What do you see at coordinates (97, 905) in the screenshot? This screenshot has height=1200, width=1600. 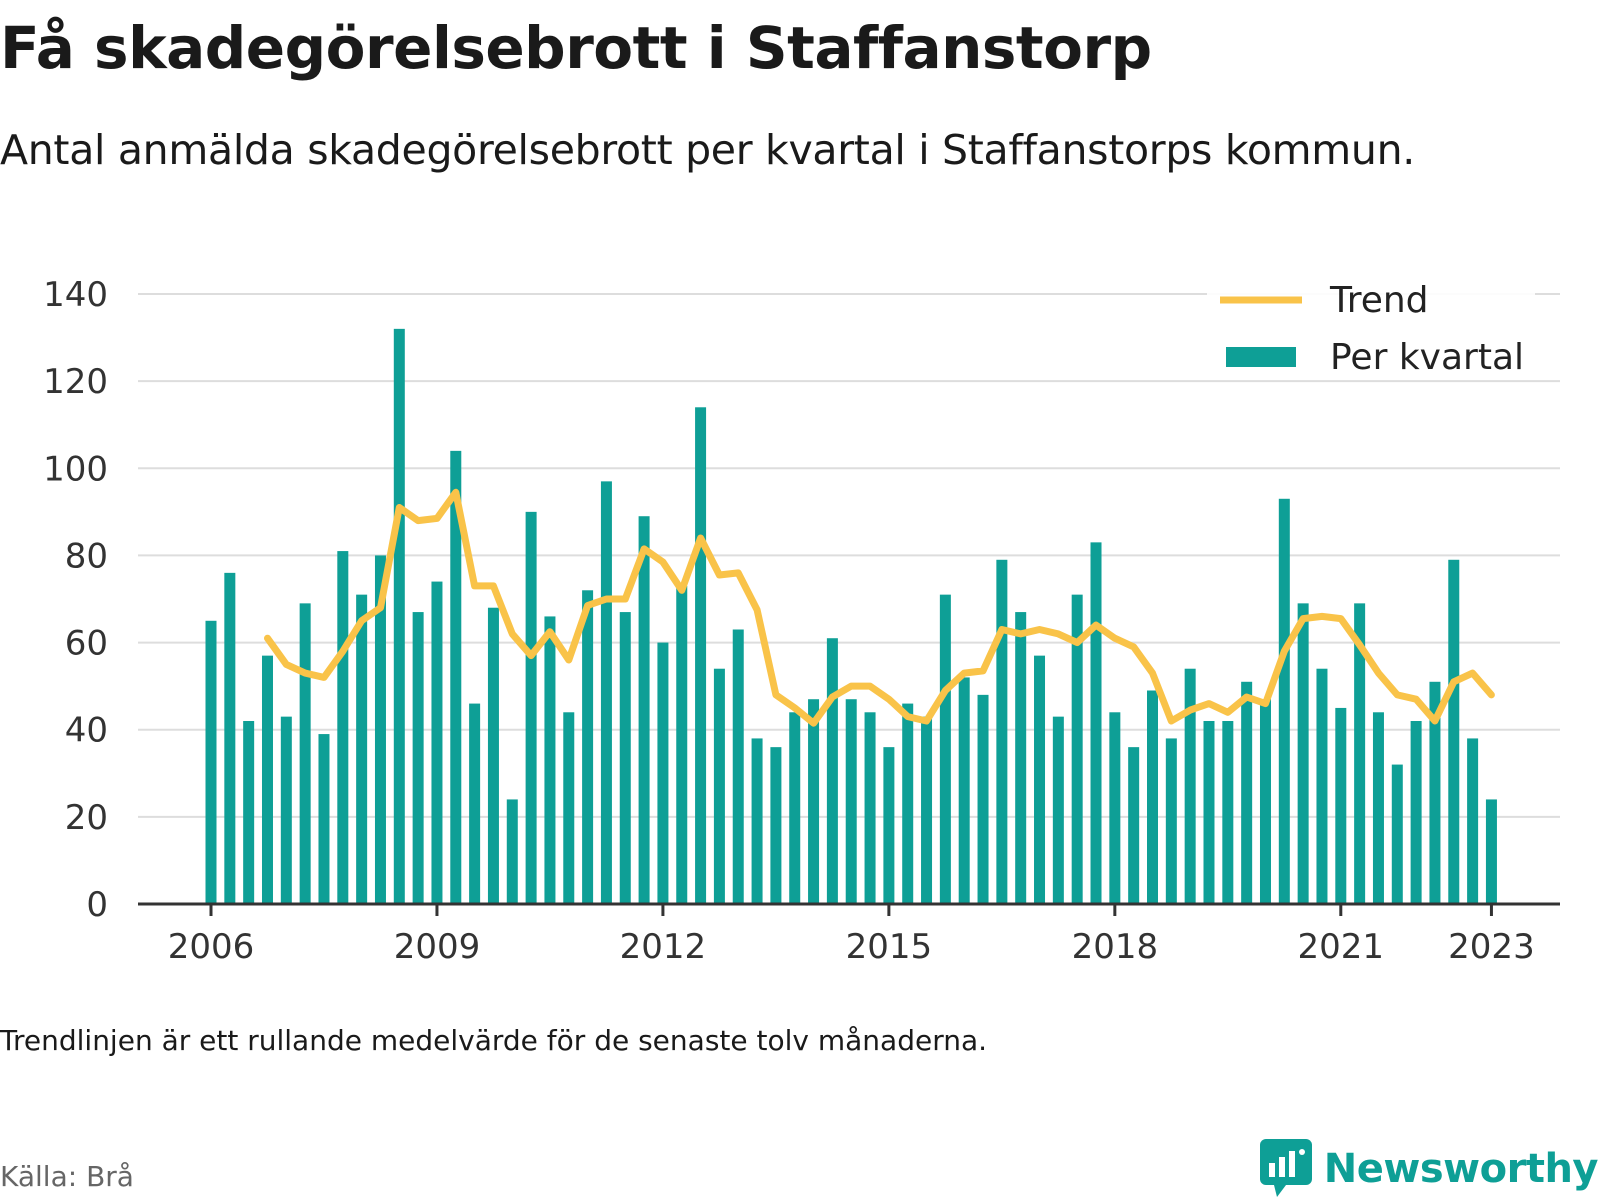 I see `y-tick-label: 0` at bounding box center [97, 905].